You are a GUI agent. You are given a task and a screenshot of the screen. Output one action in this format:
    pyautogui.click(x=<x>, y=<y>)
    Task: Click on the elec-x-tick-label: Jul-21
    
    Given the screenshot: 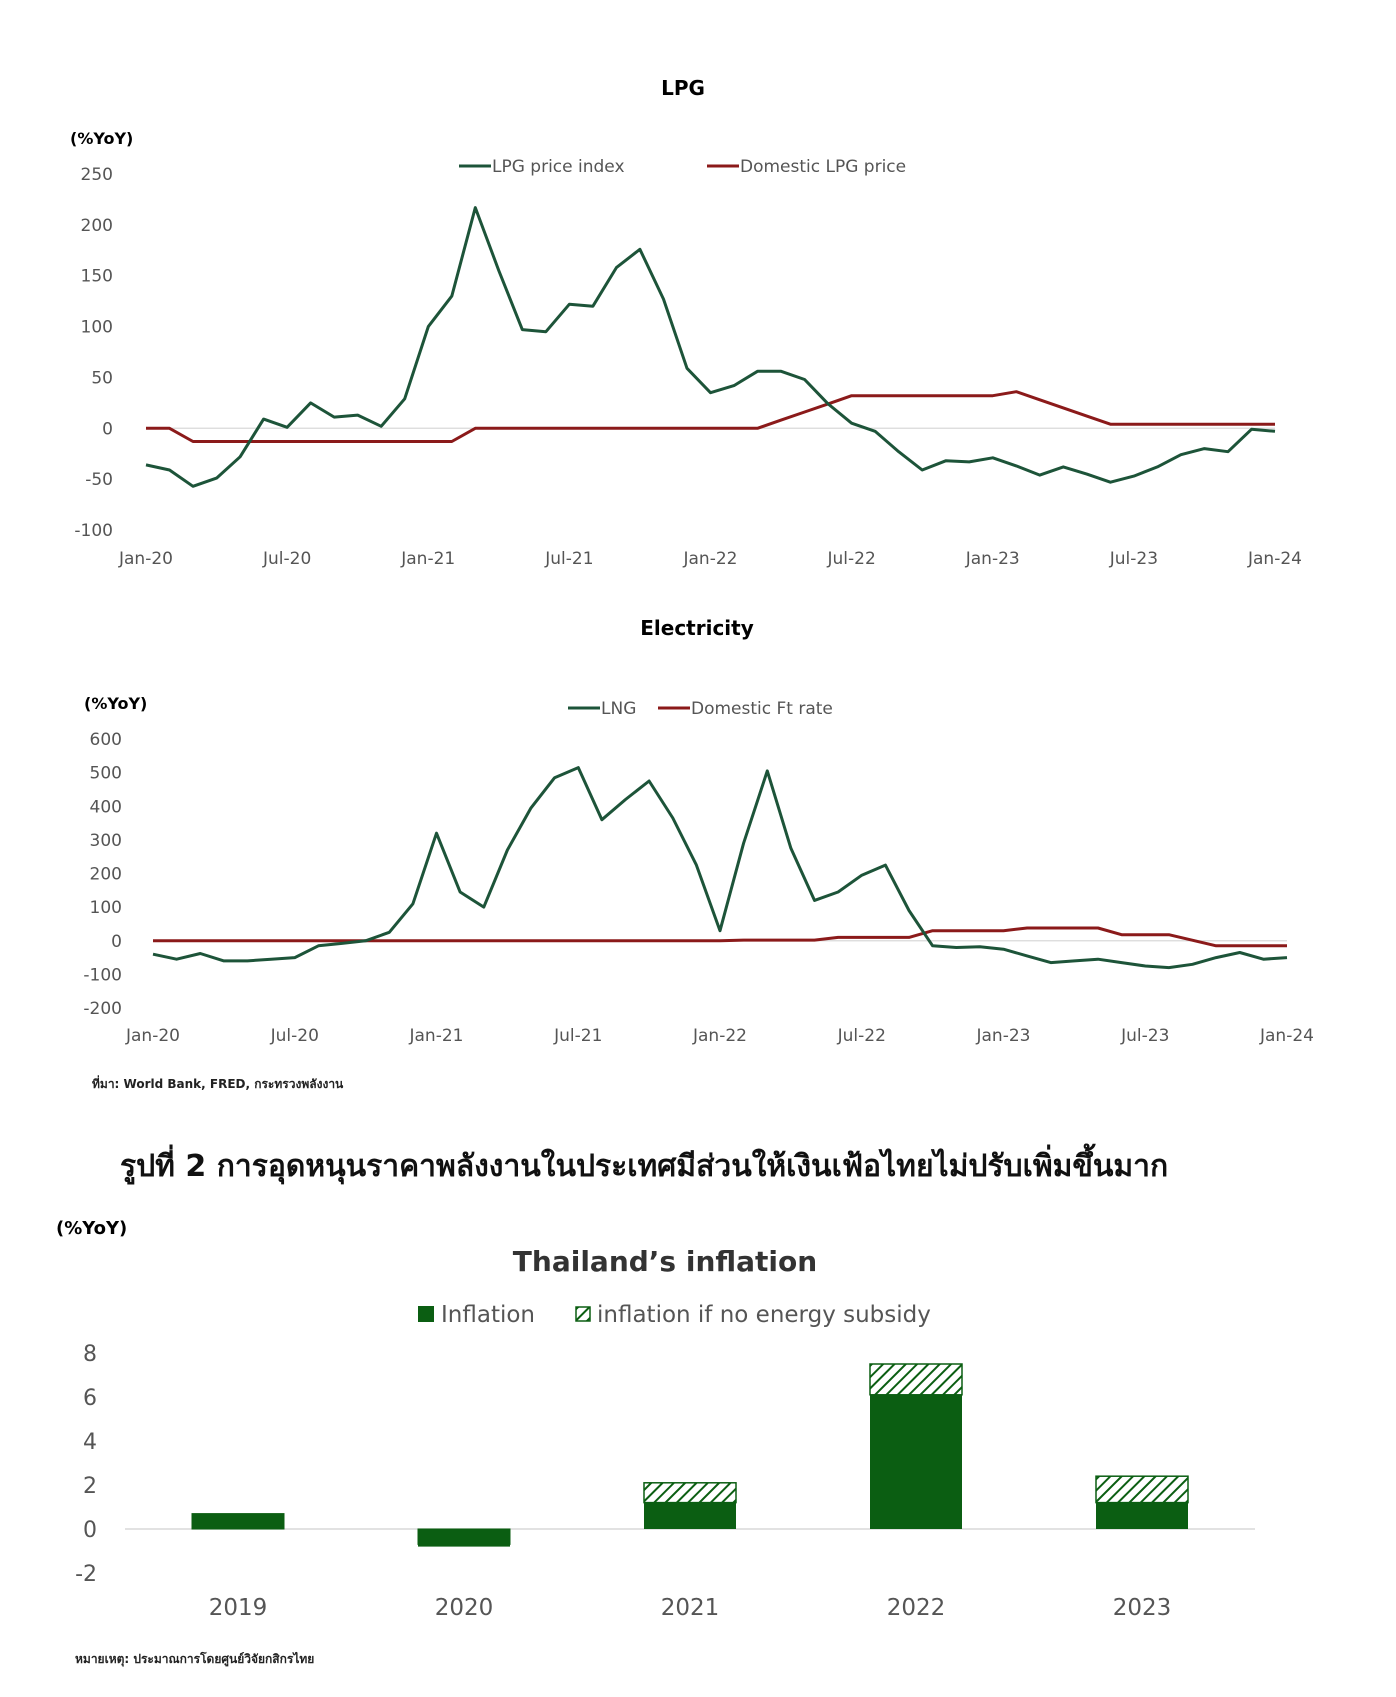 What is the action you would take?
    pyautogui.click(x=577, y=1036)
    